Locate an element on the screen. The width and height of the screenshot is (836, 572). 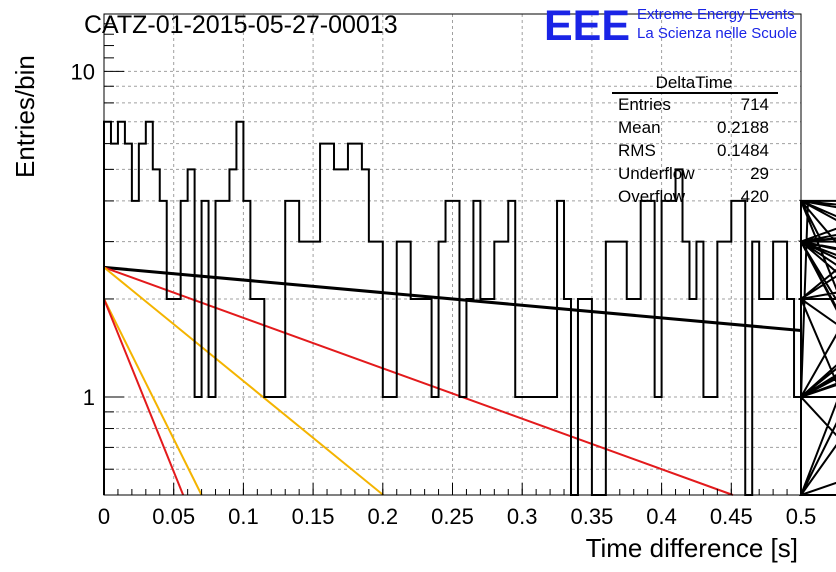
stats-value: 420 is located at coordinates (755, 196).